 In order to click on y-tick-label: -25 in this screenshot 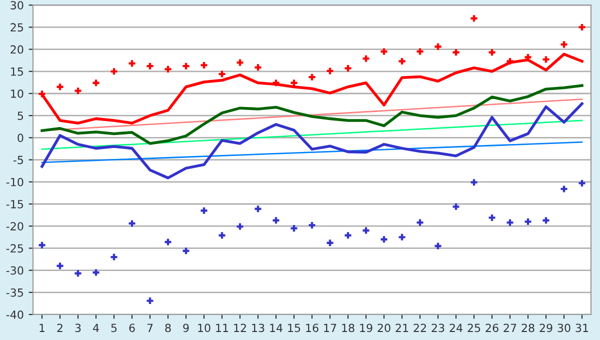, I will do `click(14, 248)`.